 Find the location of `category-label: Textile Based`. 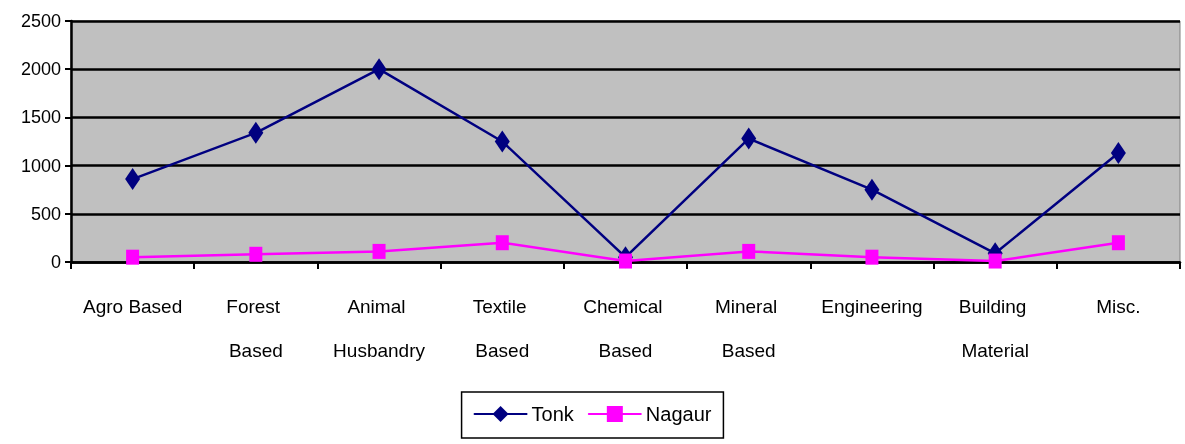

category-label: Textile Based is located at coordinates (501, 328).